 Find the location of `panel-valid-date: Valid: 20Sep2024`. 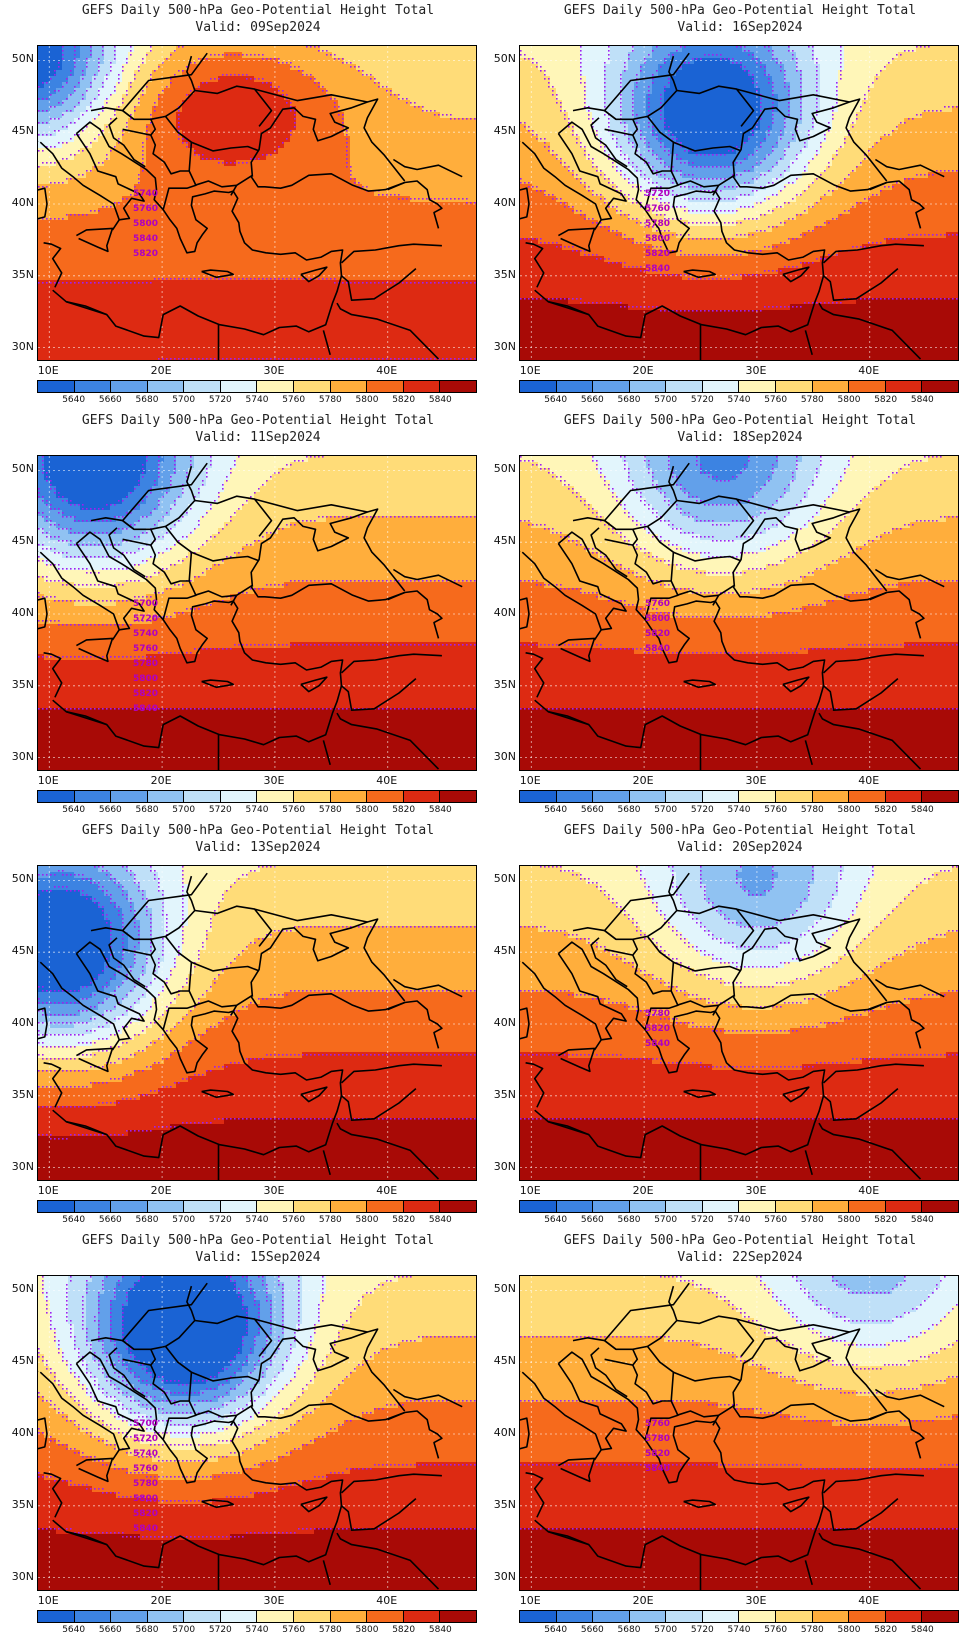

panel-valid-date: Valid: 20Sep2024 is located at coordinates (740, 847).